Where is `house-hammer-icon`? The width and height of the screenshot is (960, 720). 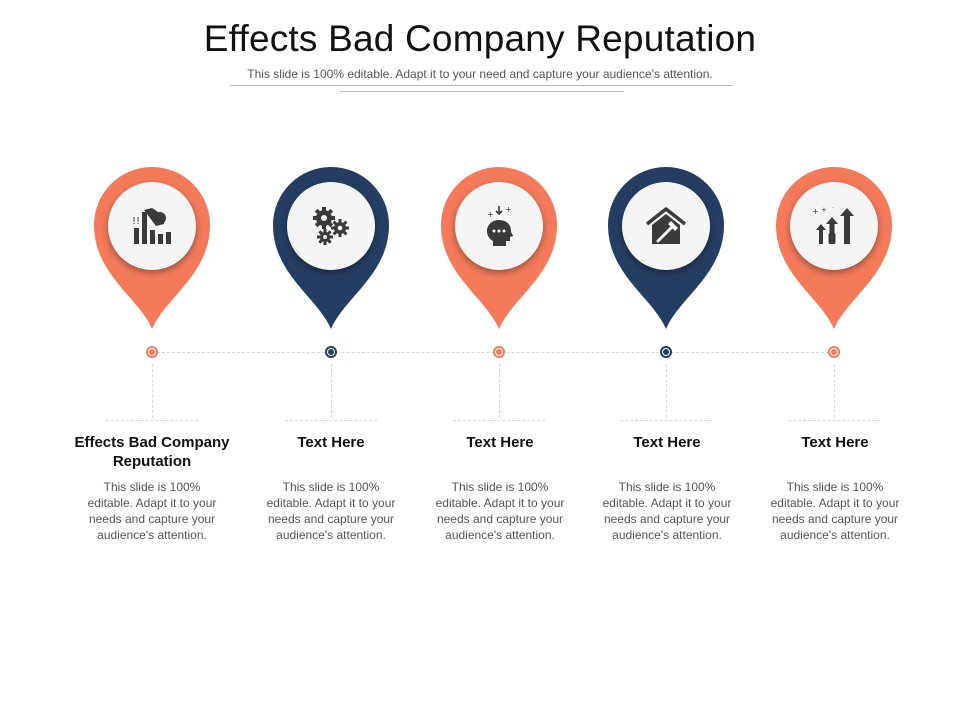
house-hammer-icon is located at coordinates (666, 225).